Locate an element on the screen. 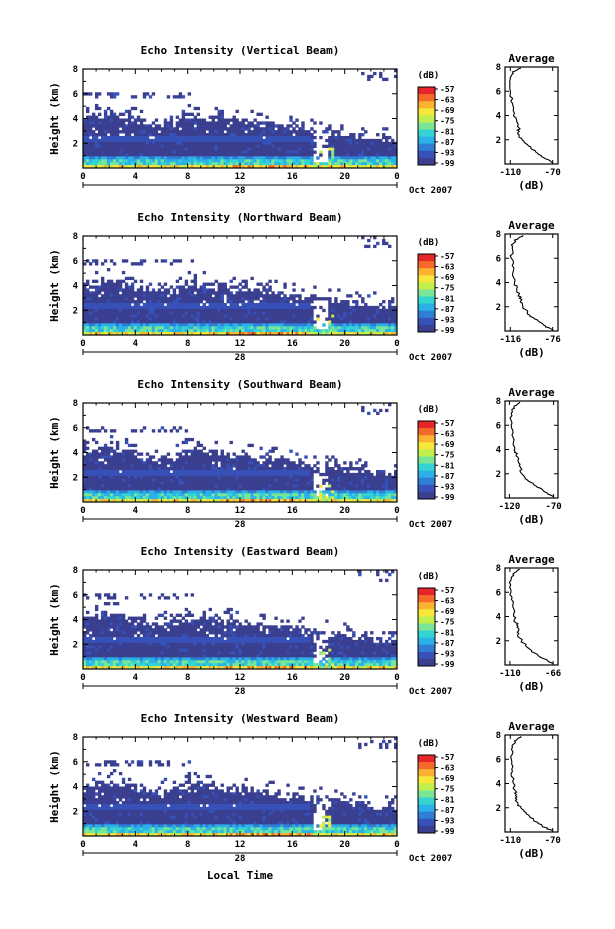 Image resolution: width=615 pixels, height=929 pixels. profile-title: Average is located at coordinates (531, 225).